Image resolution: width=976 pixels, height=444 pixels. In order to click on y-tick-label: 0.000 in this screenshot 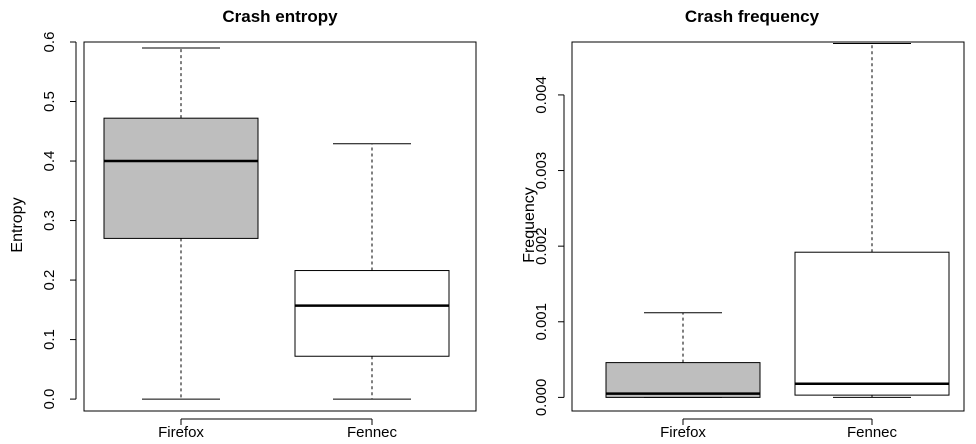, I will do `click(541, 398)`.